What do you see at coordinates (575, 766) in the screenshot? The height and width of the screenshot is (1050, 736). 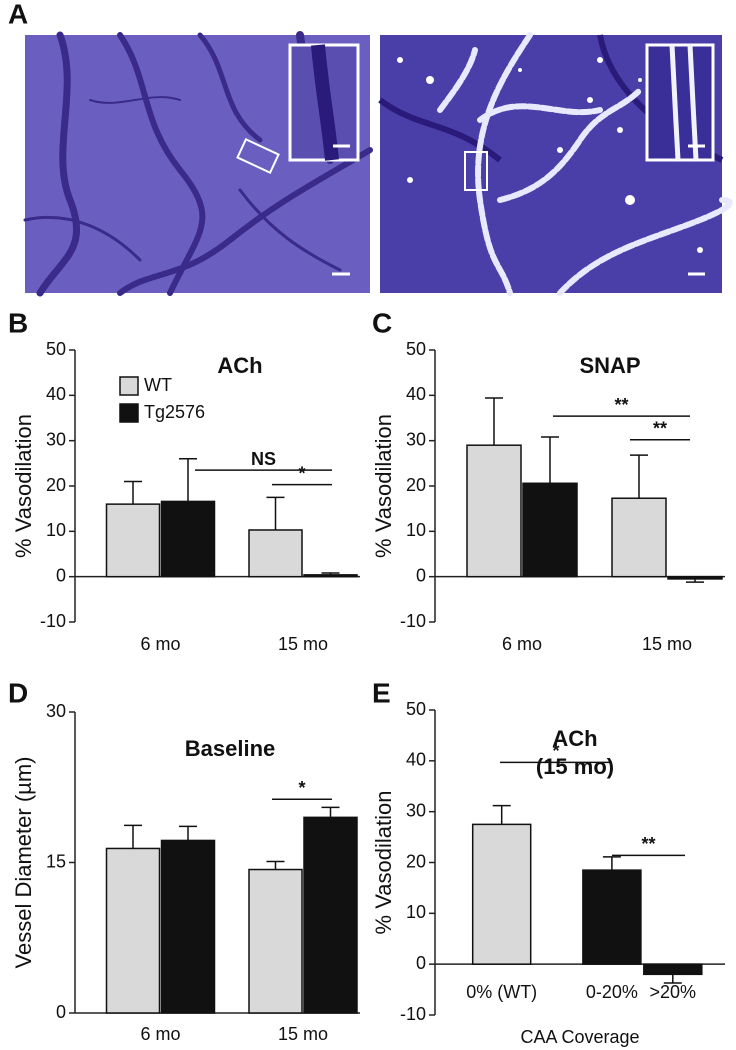 I see `chart-subtitle: (15 mo)` at bounding box center [575, 766].